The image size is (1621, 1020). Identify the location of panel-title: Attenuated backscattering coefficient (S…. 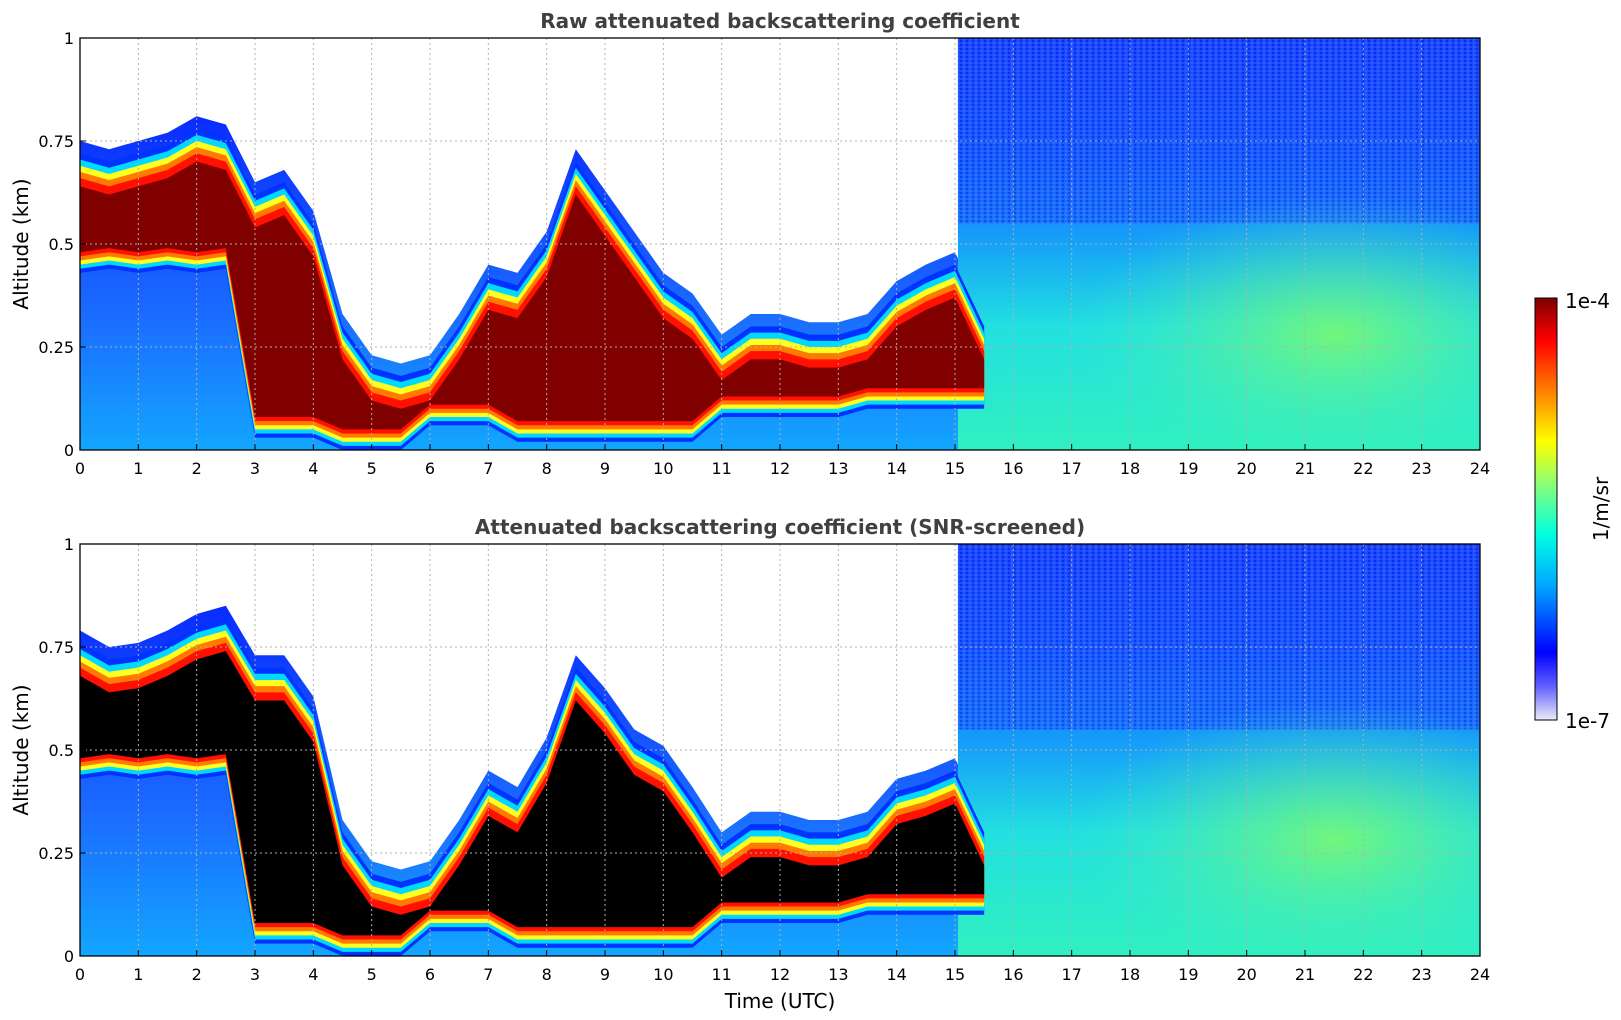
(780, 527).